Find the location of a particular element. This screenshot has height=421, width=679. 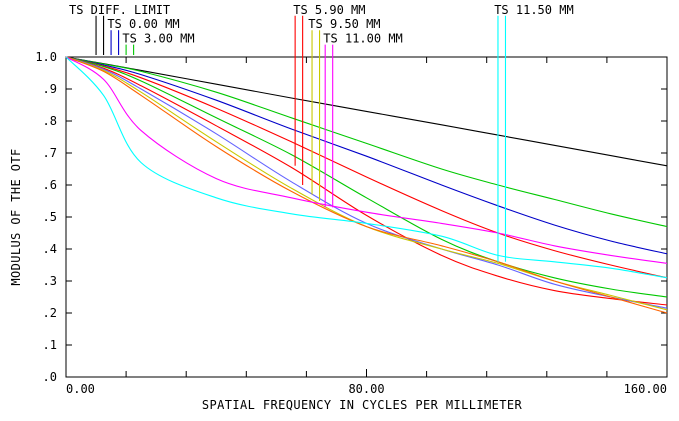

x-tick-label: 160.00 is located at coordinates (645, 389).